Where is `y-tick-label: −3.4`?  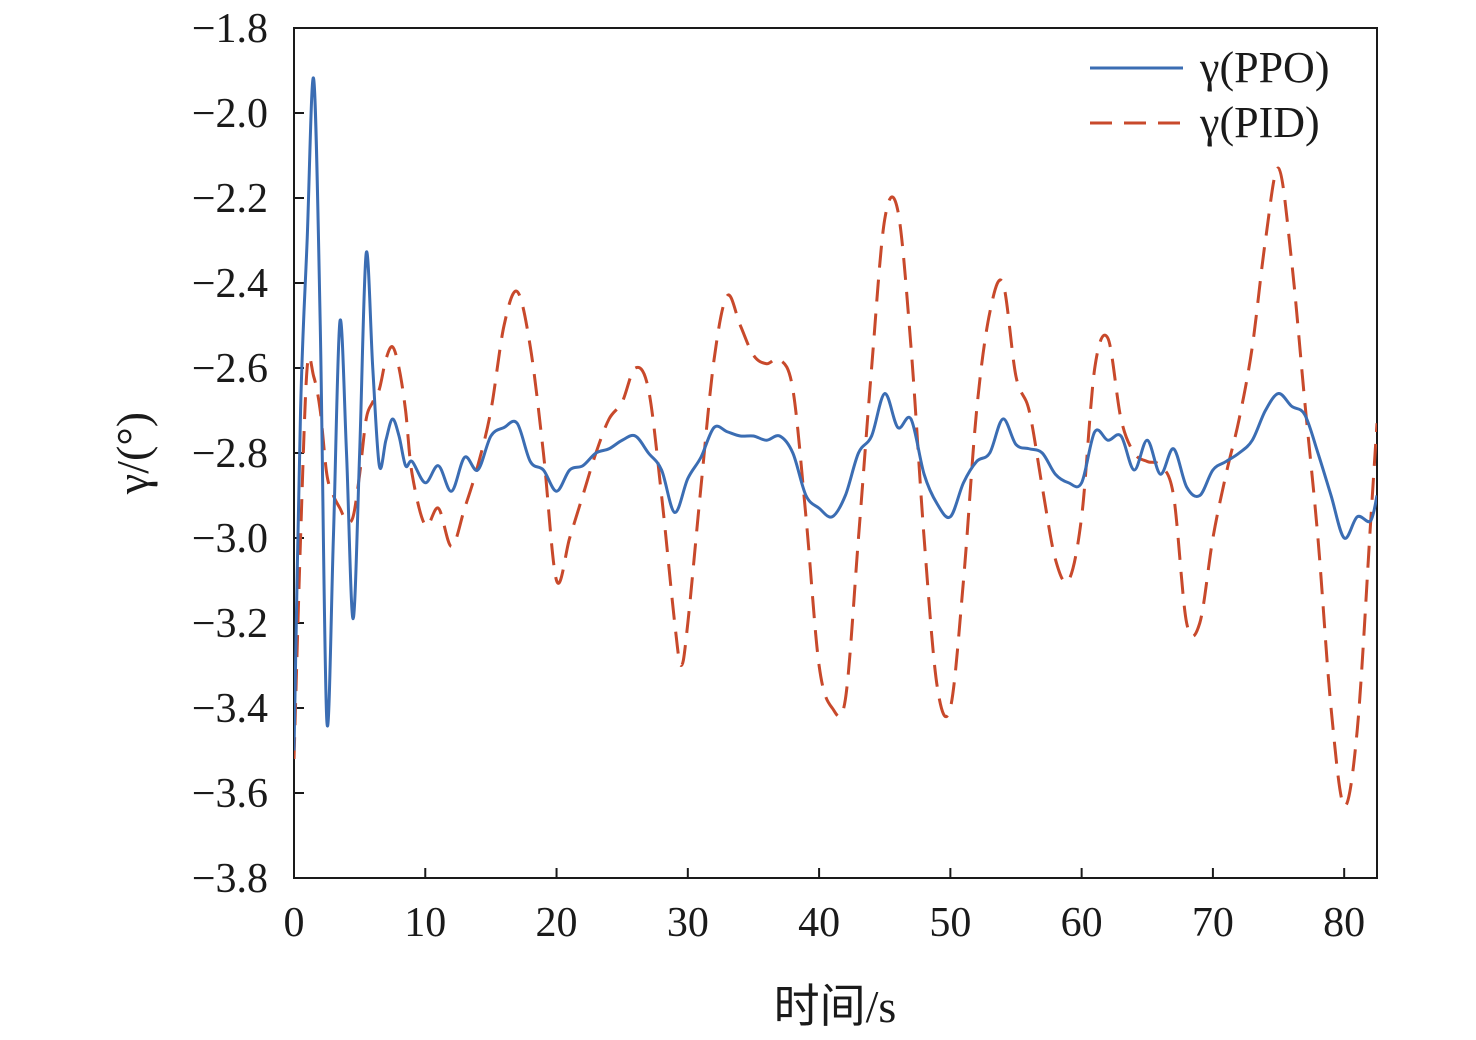
y-tick-label: −3.4 is located at coordinates (230, 709).